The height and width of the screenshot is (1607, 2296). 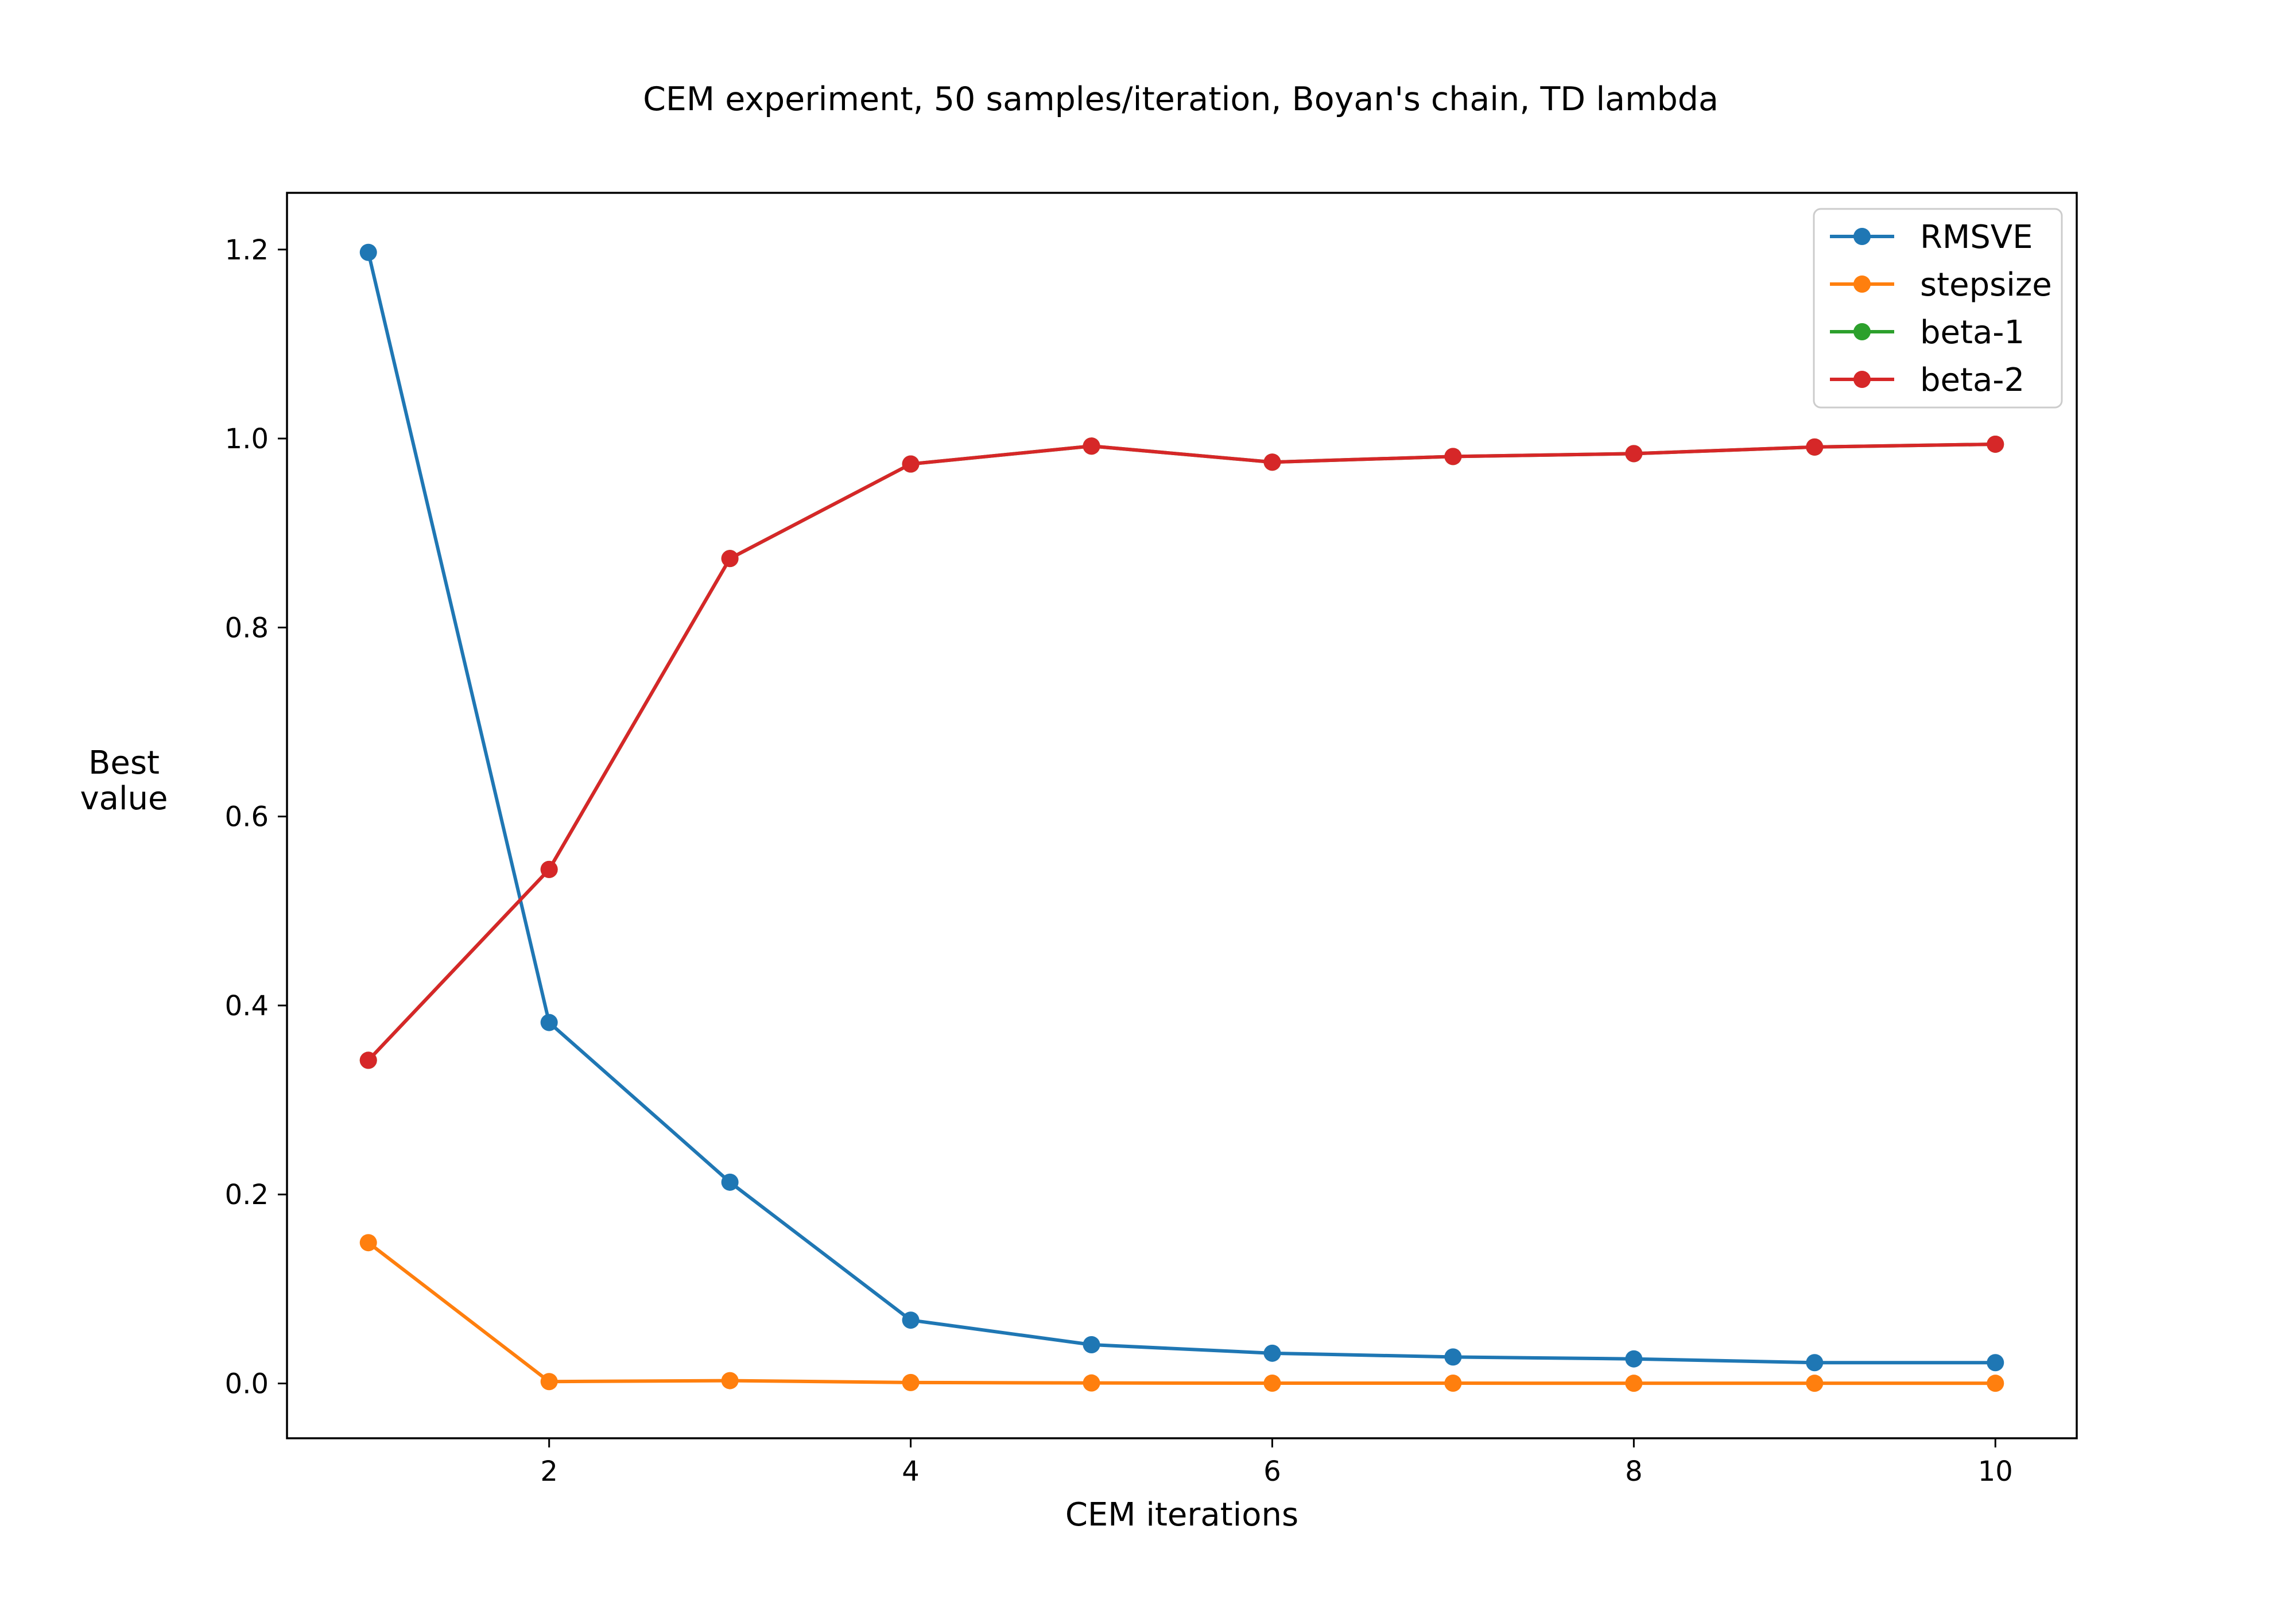 What do you see at coordinates (1181, 1515) in the screenshot?
I see `x-axis-title: CEM iterations` at bounding box center [1181, 1515].